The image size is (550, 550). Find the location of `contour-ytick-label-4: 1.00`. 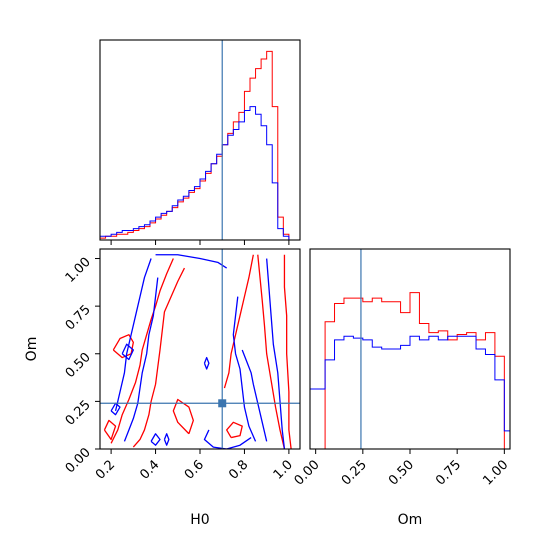

contour-ytick-label-4: 1.00 is located at coordinates (78, 270).